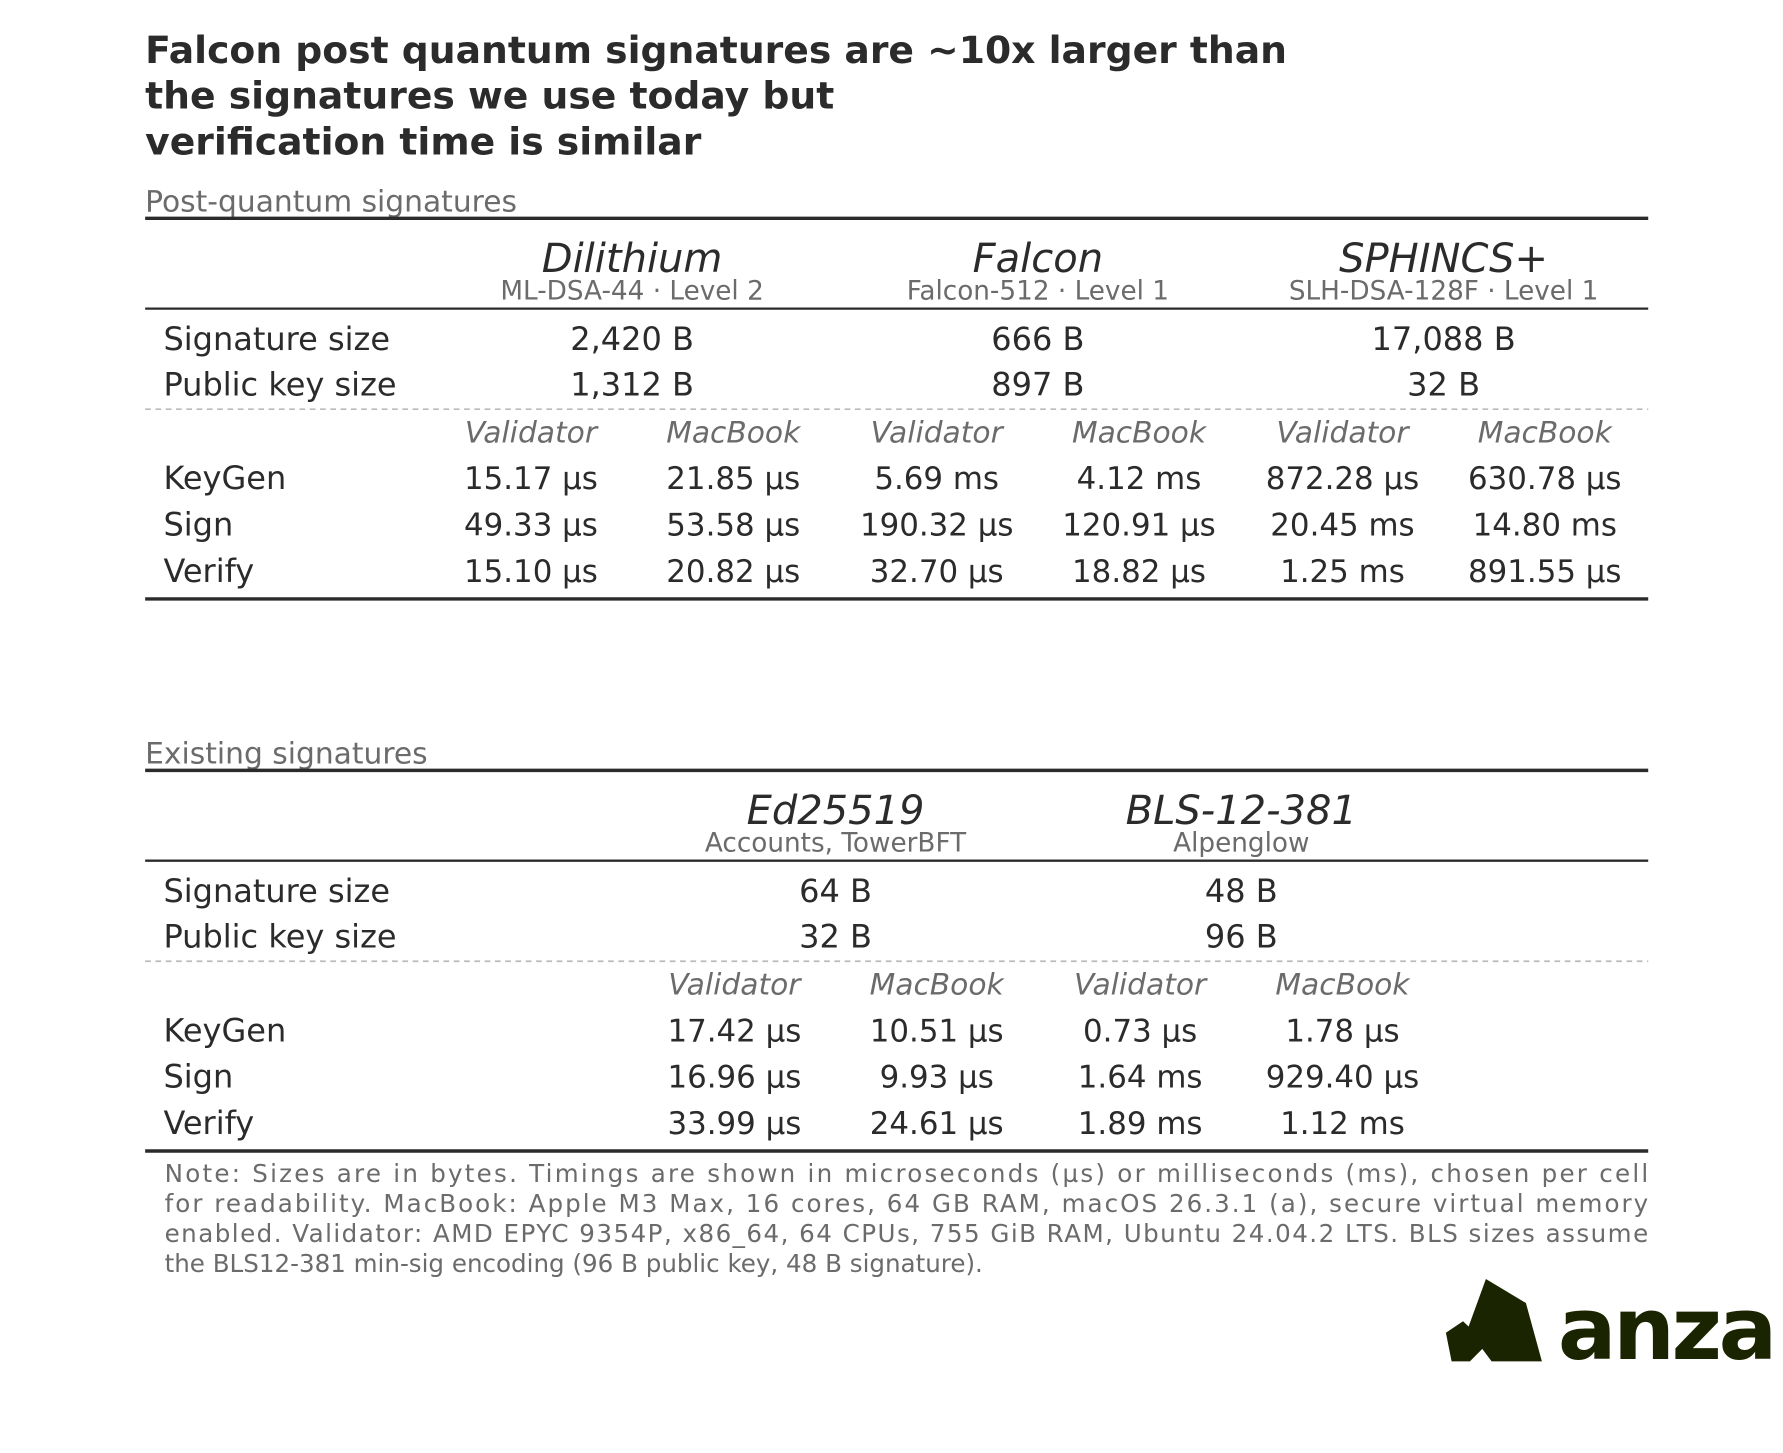  I want to click on cell: 9.93 µs, so click(937, 1078).